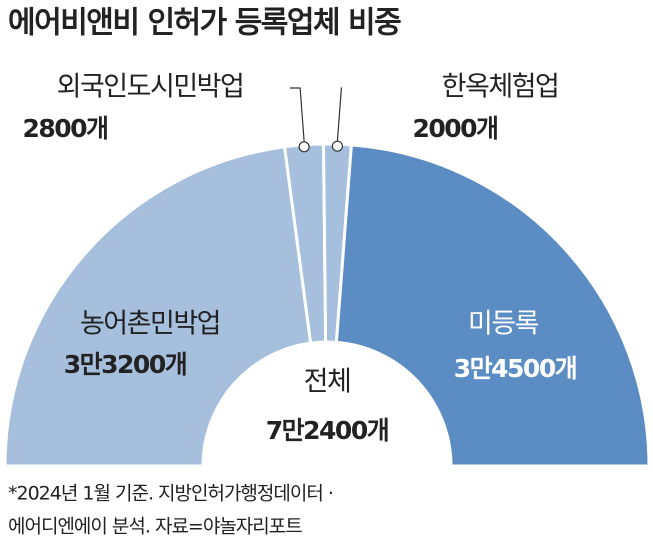 This screenshot has width=653, height=547. I want to click on value-label: 2000개, so click(454, 128).